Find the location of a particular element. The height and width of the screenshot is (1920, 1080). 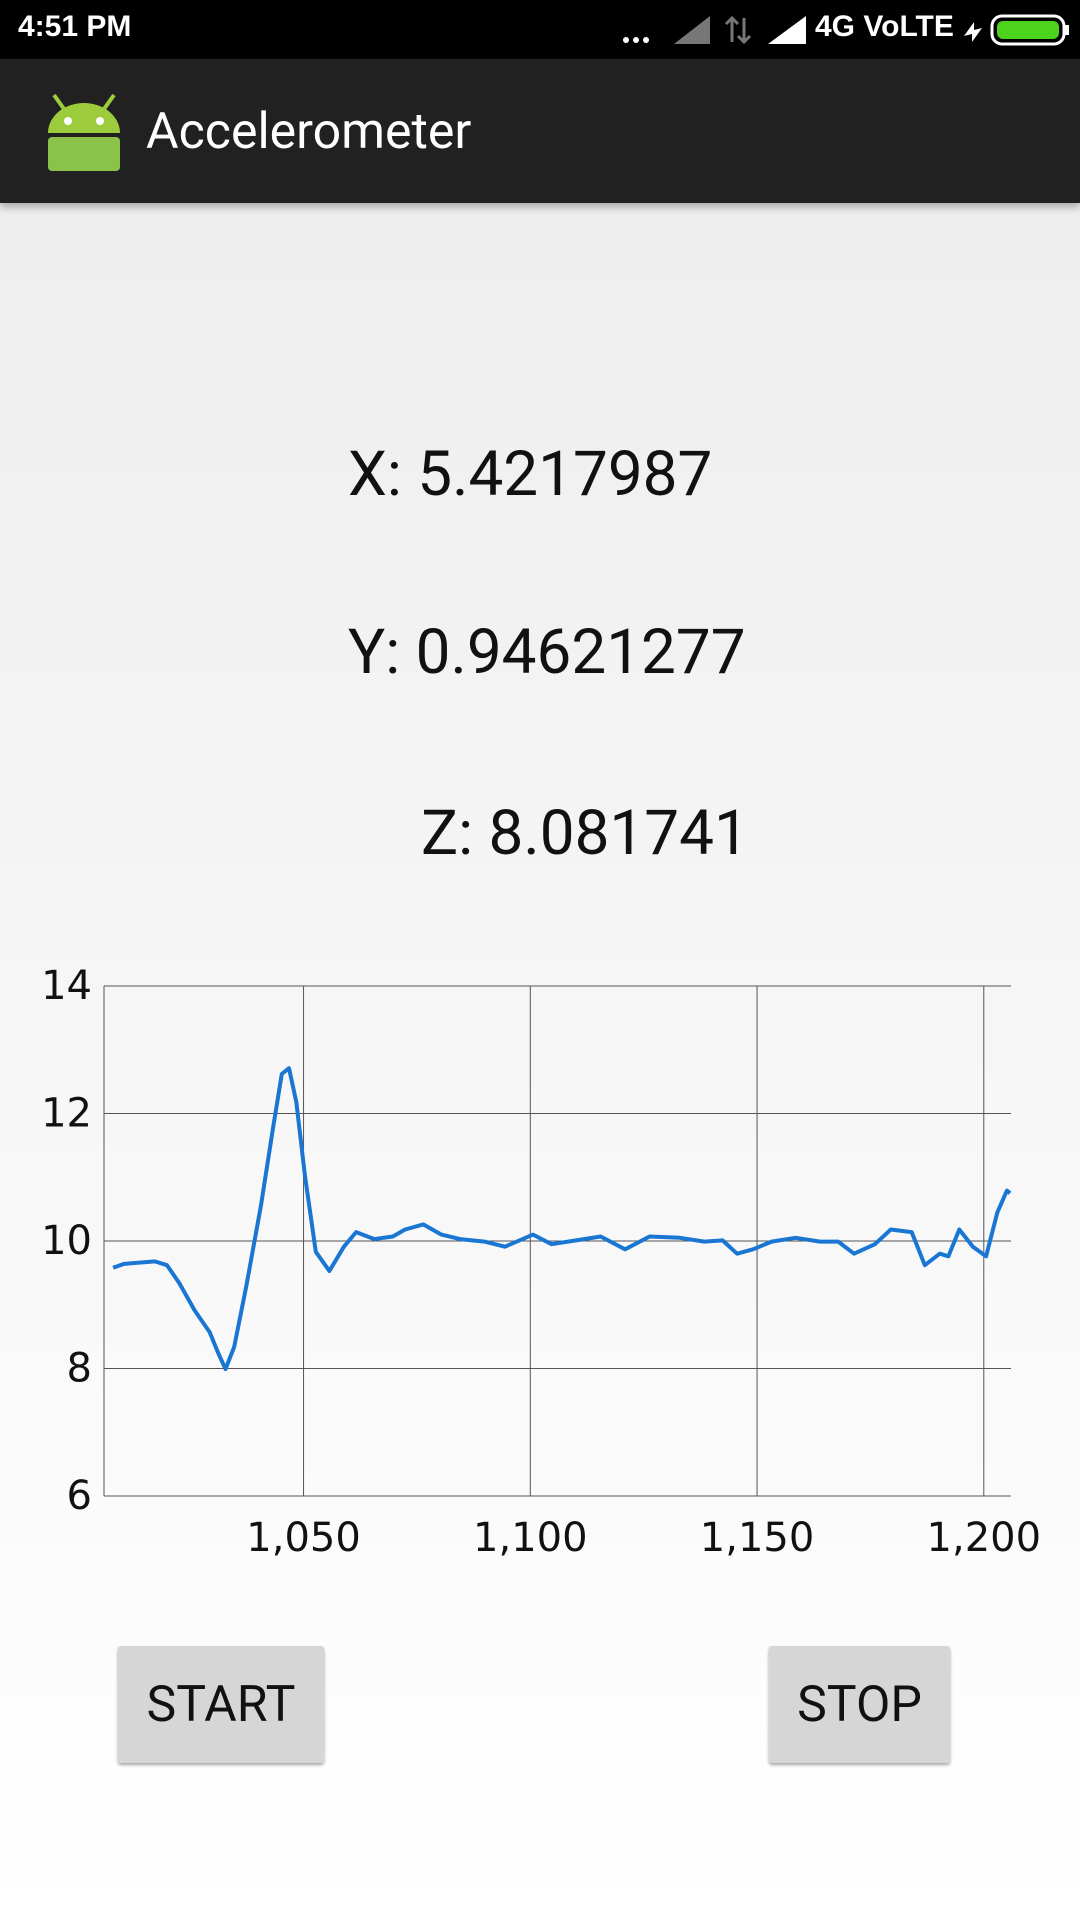

y-tick-label: 12 is located at coordinates (66, 1114).